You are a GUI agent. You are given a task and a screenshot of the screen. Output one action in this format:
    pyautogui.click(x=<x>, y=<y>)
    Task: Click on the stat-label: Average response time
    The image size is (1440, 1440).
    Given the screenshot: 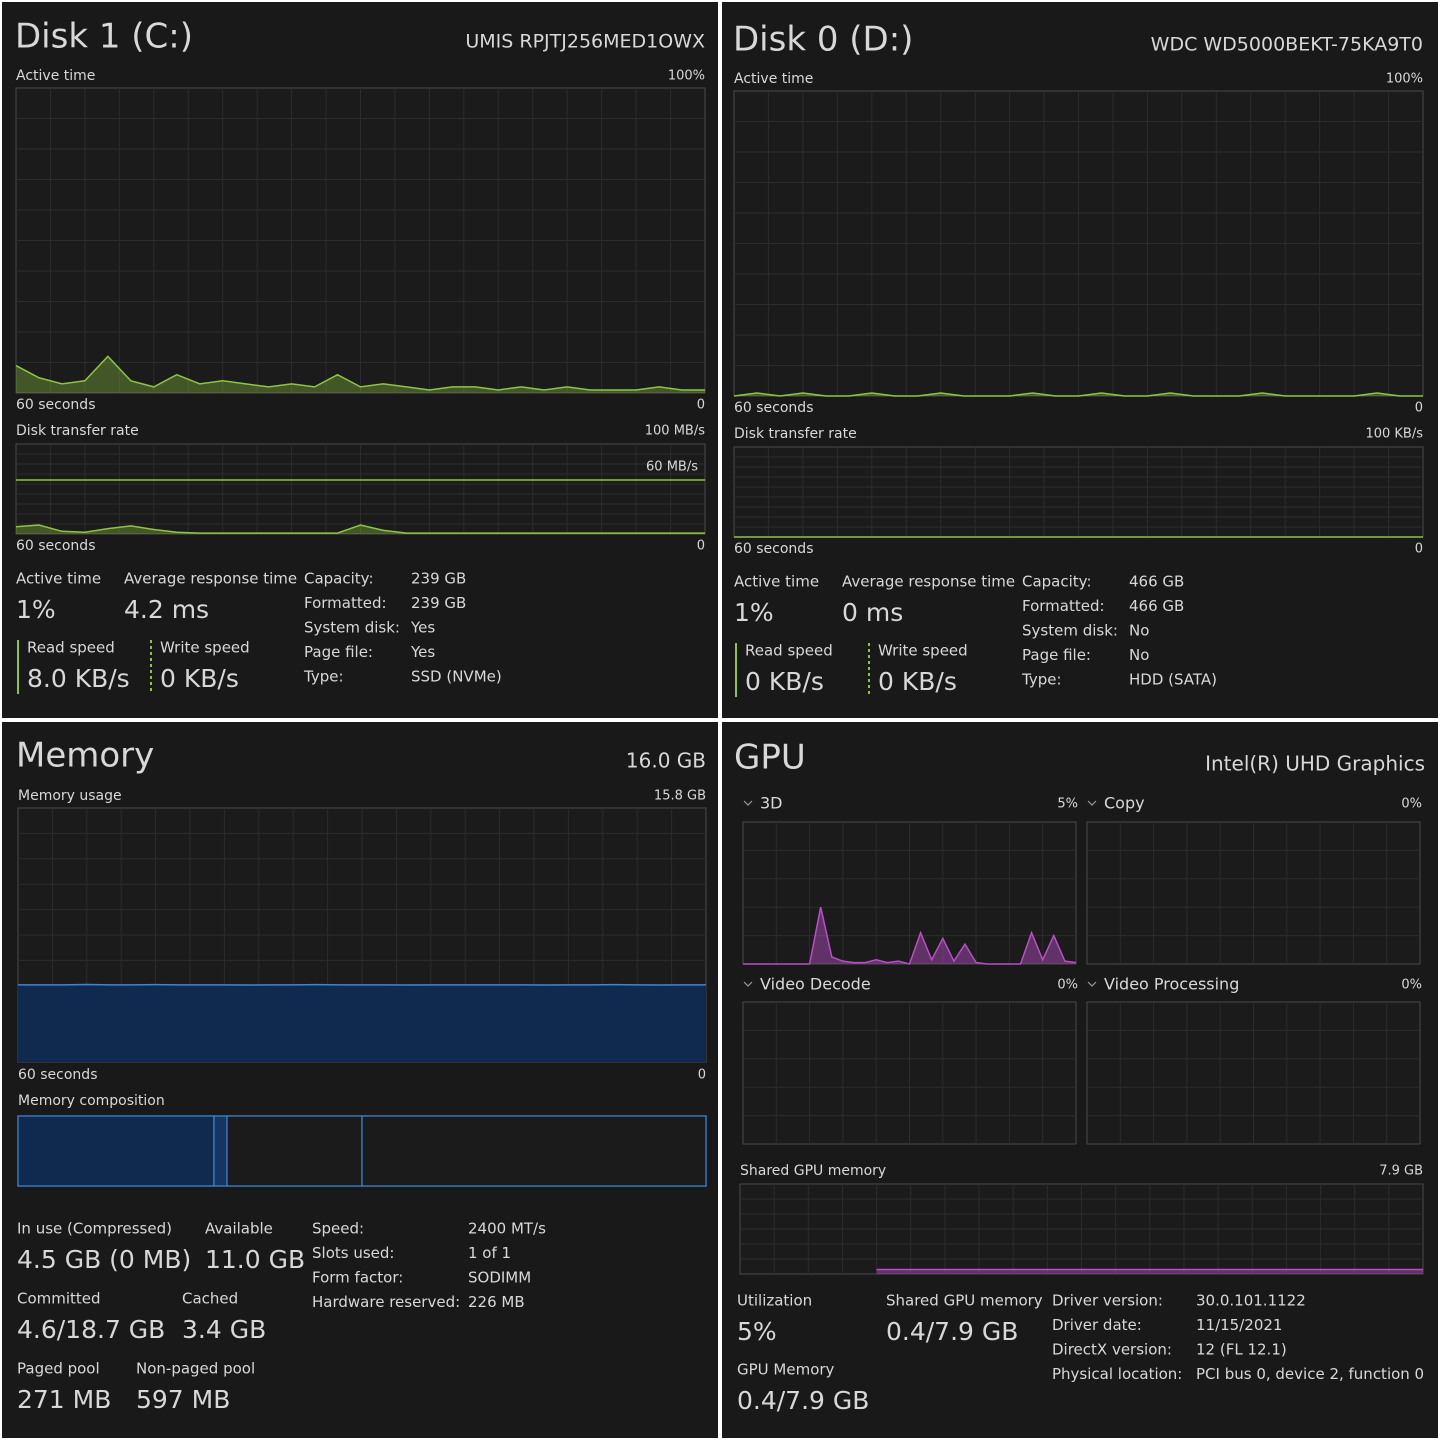 What is the action you would take?
    pyautogui.click(x=928, y=582)
    